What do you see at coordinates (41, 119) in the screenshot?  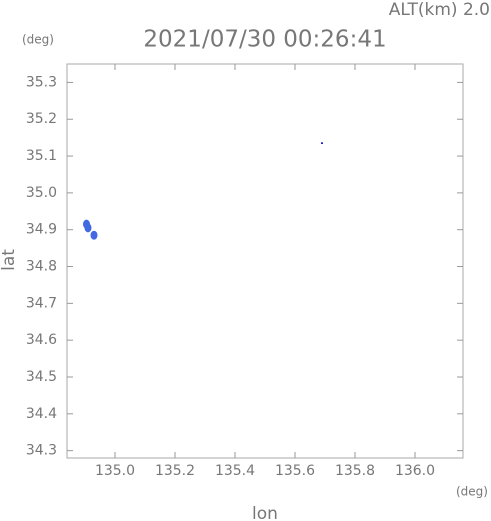 I see `y-tick-label: 35.2` at bounding box center [41, 119].